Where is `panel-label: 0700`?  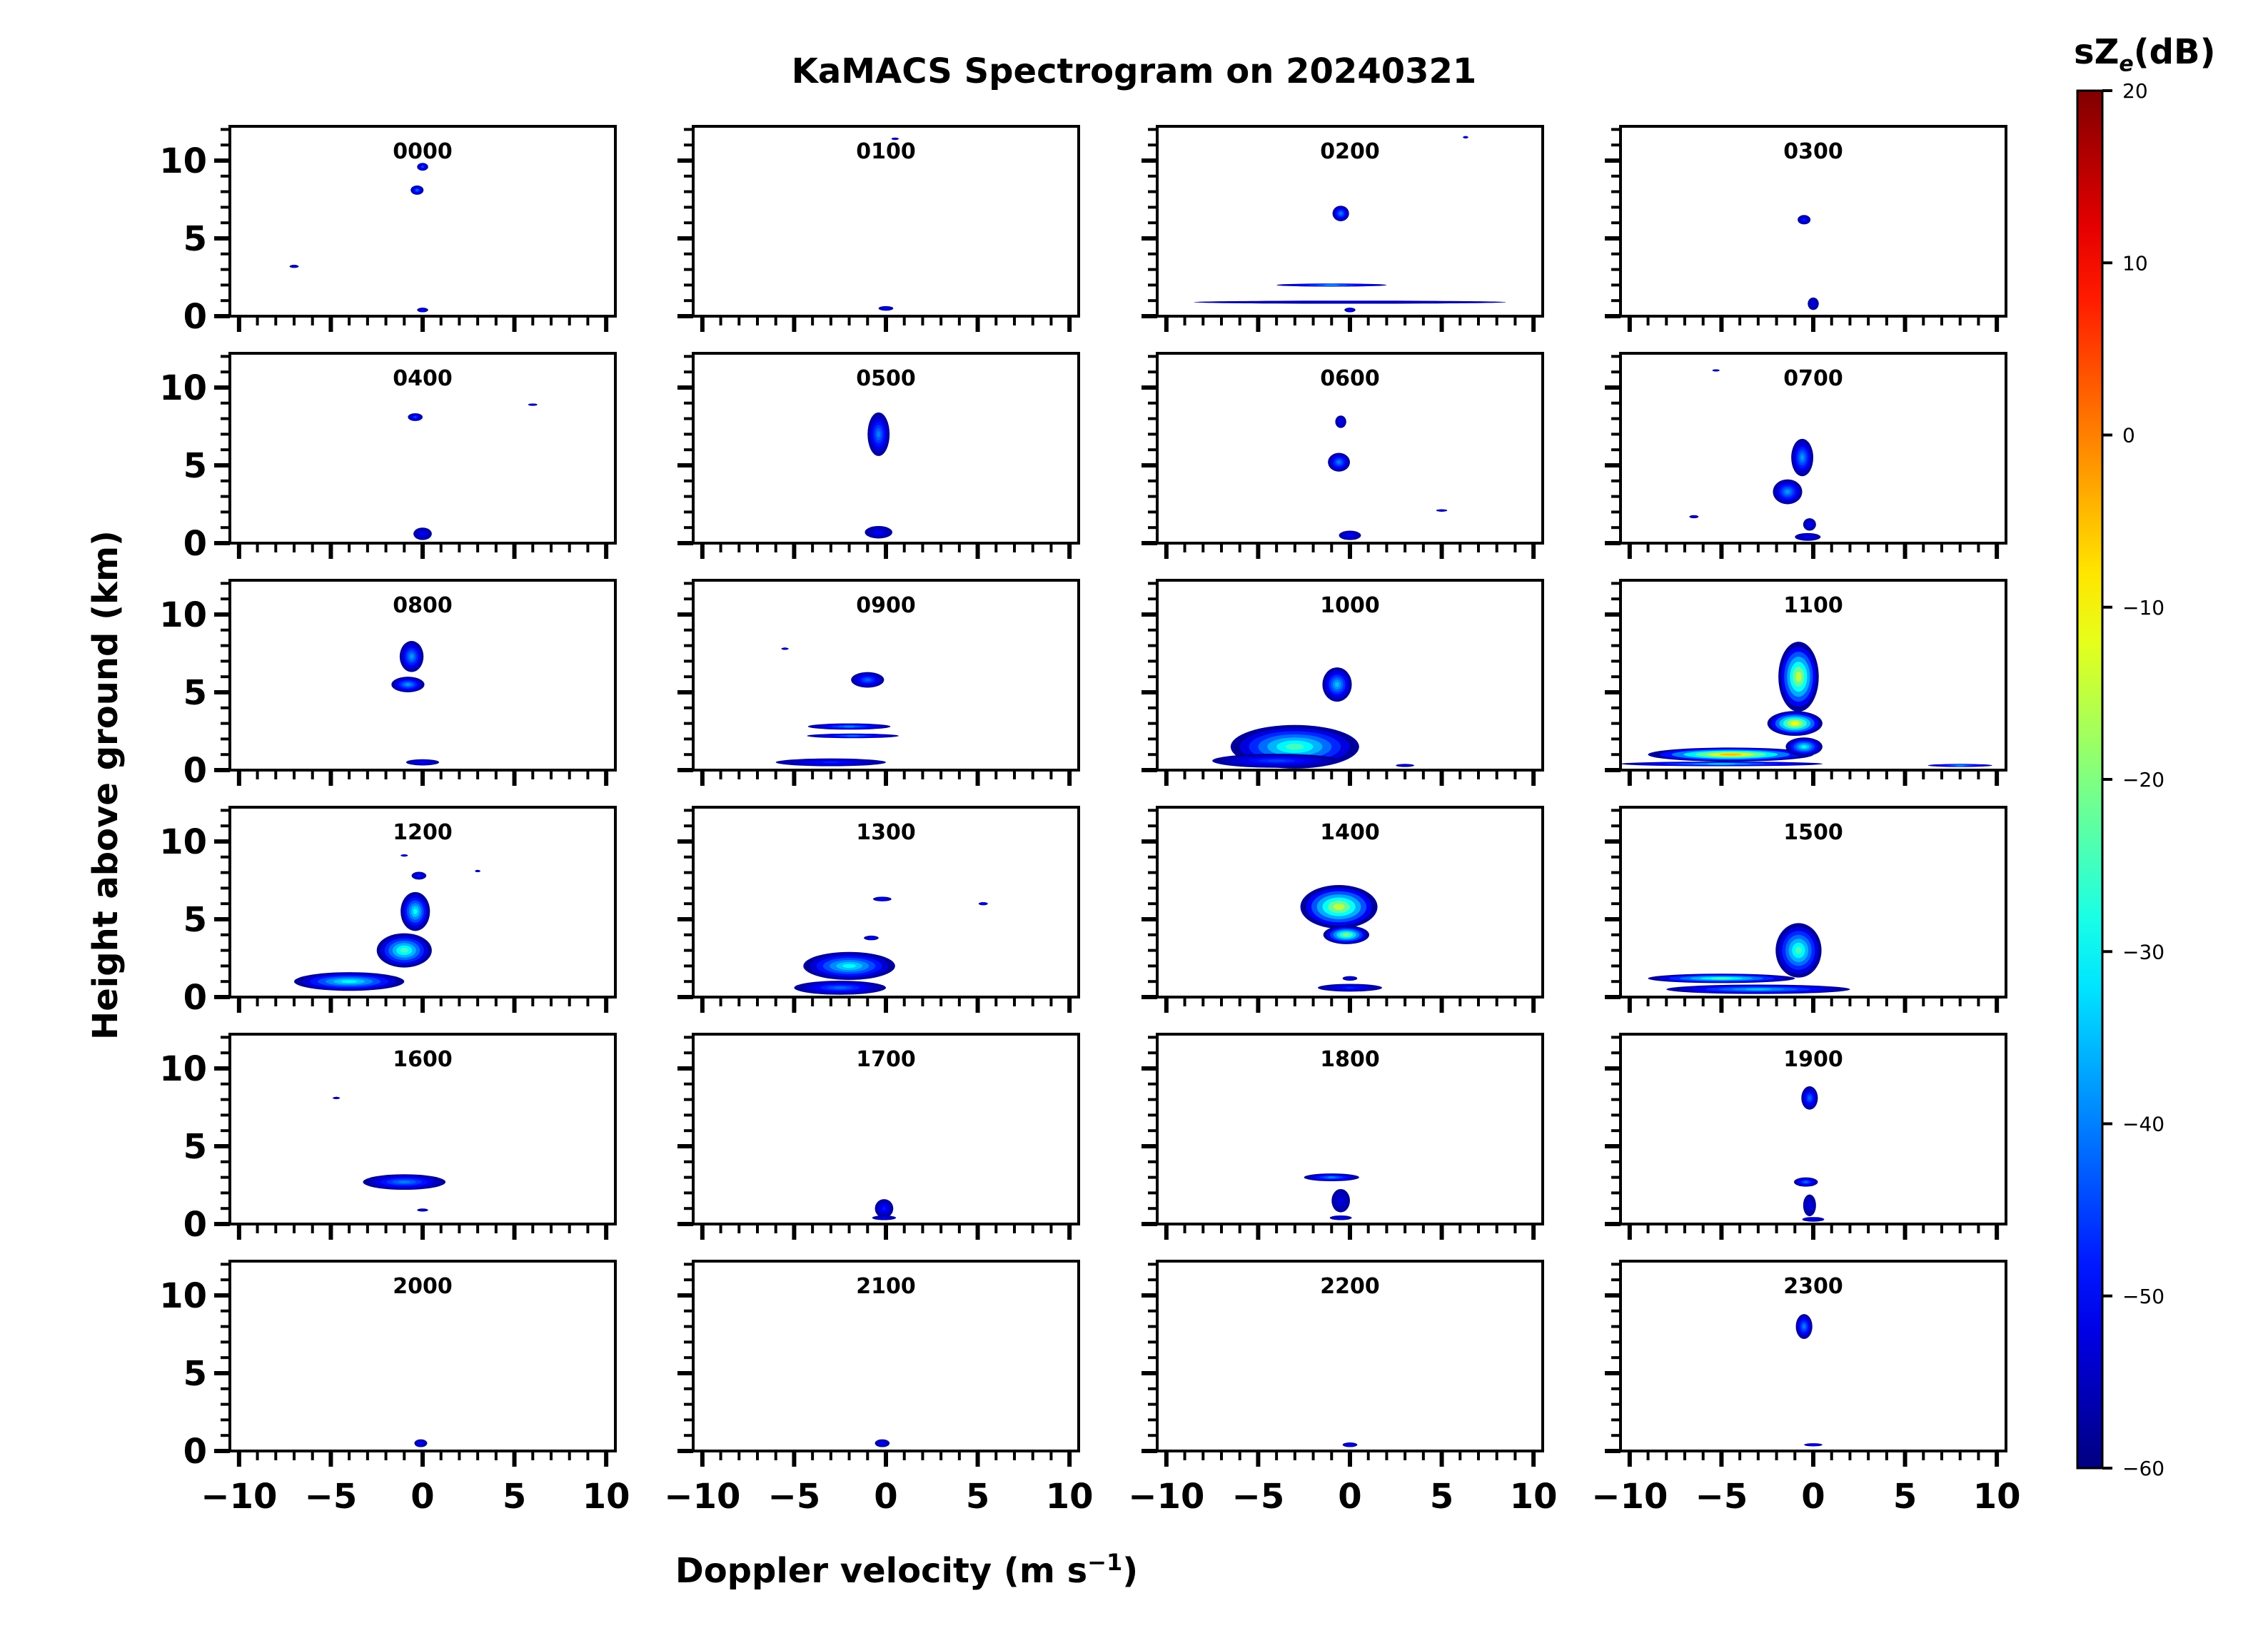 panel-label: 0700 is located at coordinates (1813, 378).